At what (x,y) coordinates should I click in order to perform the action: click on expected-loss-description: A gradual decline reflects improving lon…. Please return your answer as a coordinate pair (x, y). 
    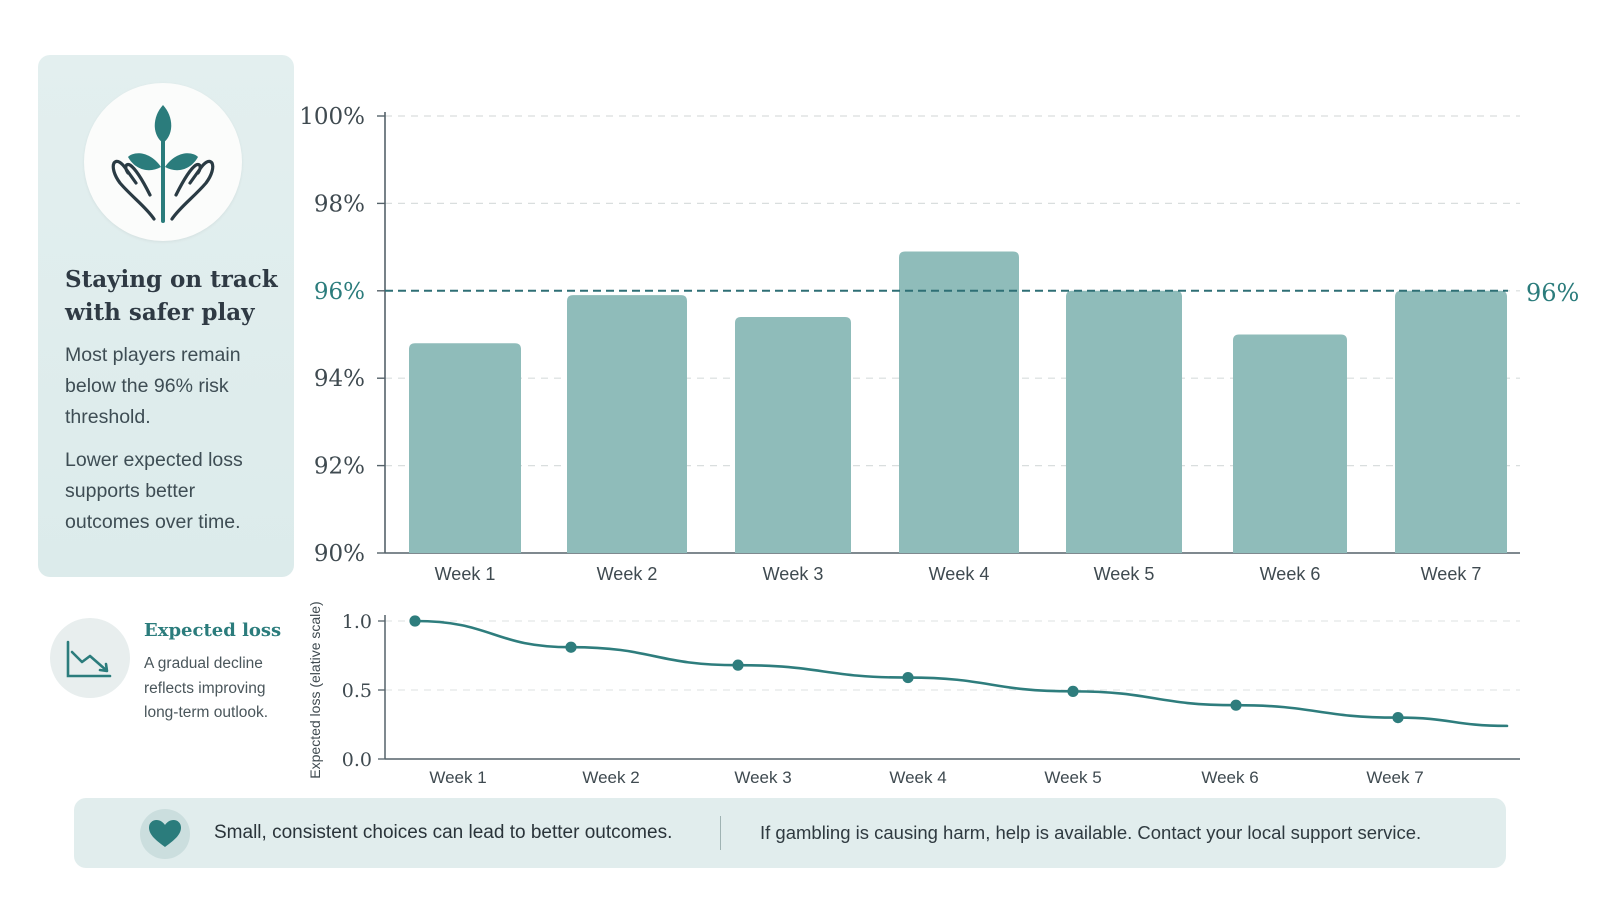
    Looking at the image, I should click on (206, 688).